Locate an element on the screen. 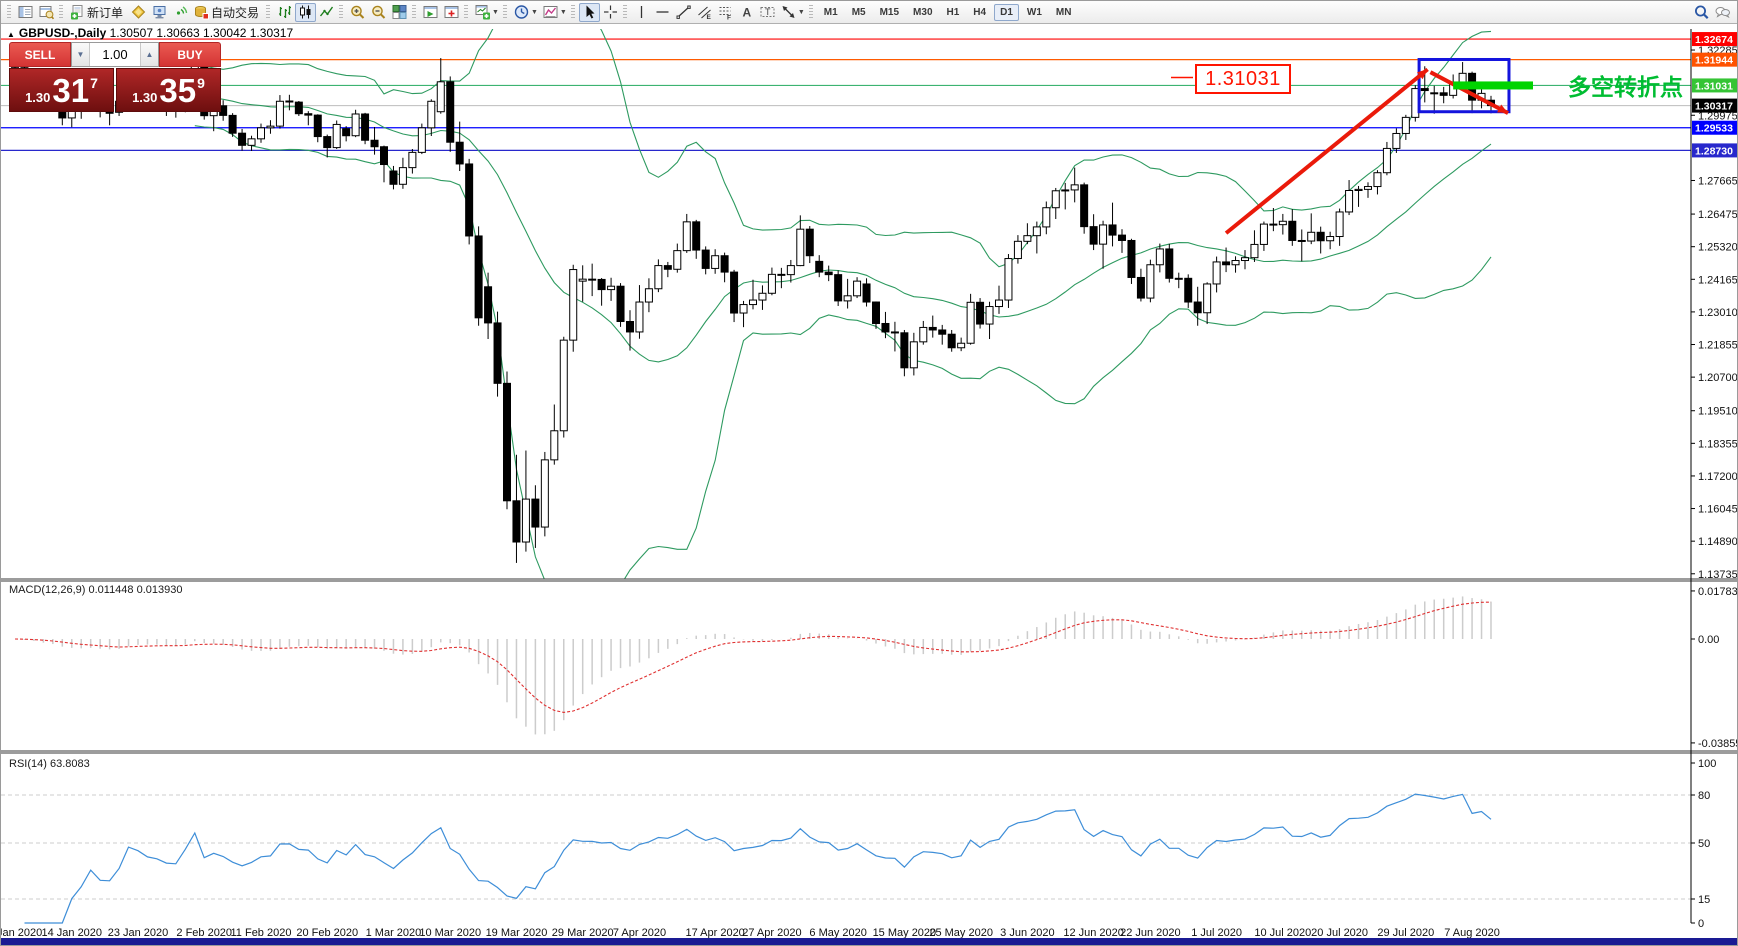 The width and height of the screenshot is (1738, 946). web-terminal-button is located at coordinates (159, 12).